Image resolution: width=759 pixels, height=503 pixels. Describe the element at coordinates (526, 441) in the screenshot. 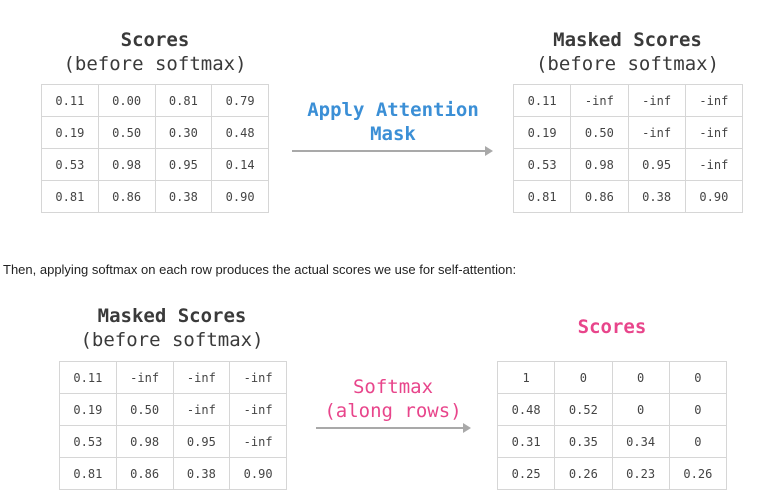

I see `matrix-cell: 0.31` at that location.